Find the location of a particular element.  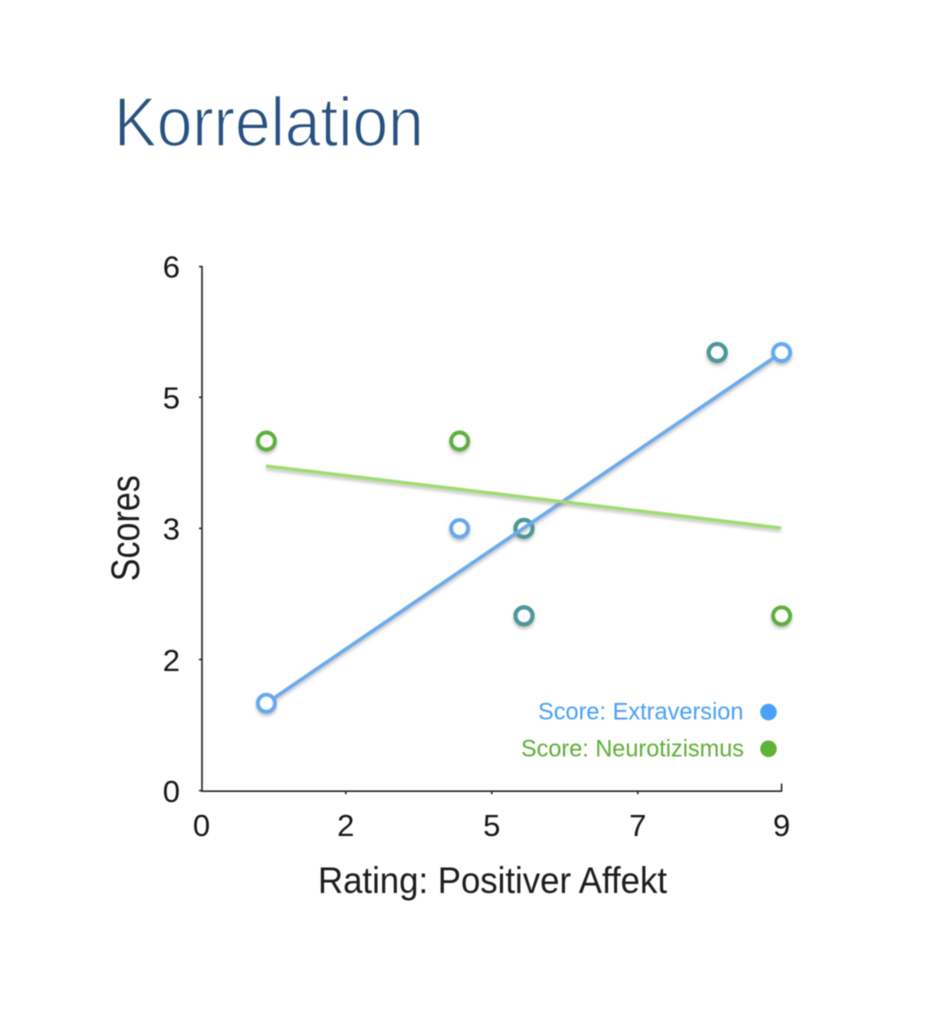

svg-text: Score: Neurotizismus is located at coordinates (632, 748).